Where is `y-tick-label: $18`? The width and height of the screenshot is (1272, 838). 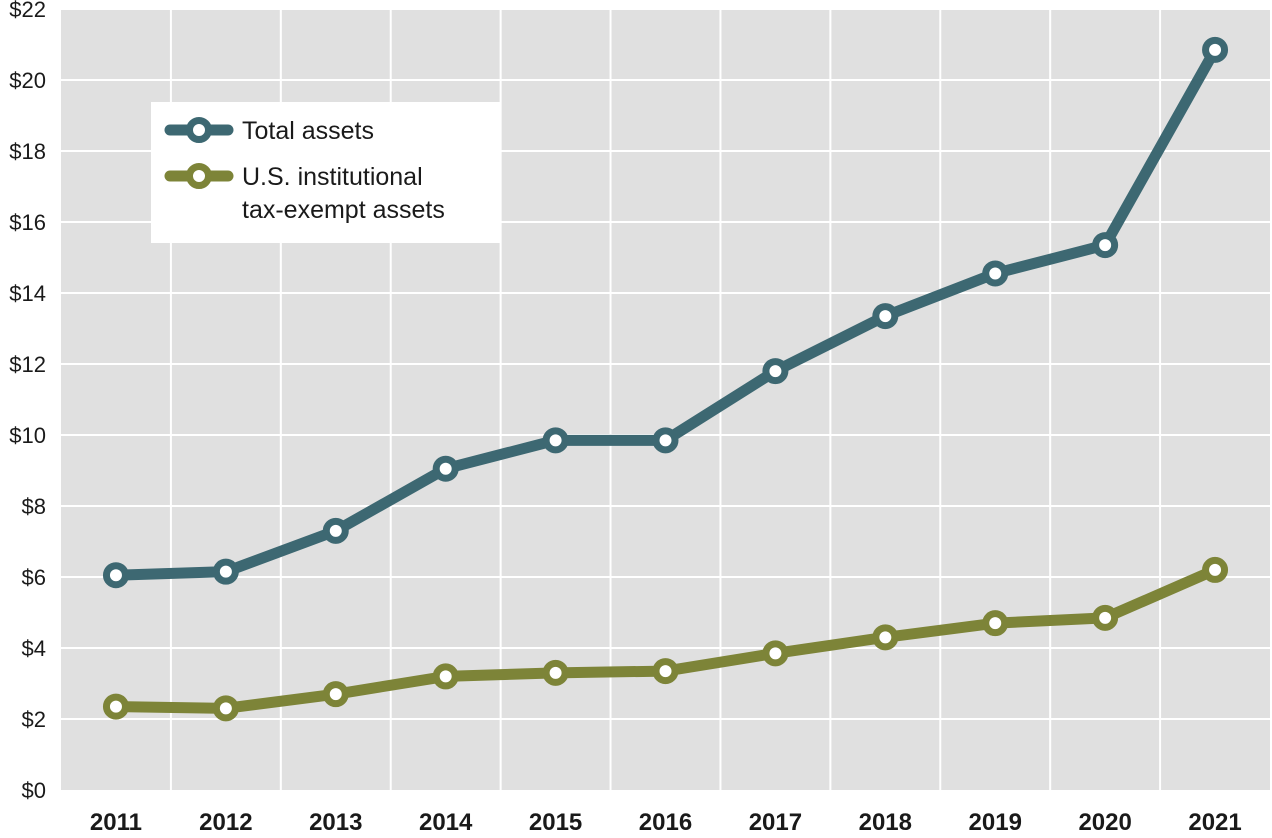 y-tick-label: $18 is located at coordinates (27, 151).